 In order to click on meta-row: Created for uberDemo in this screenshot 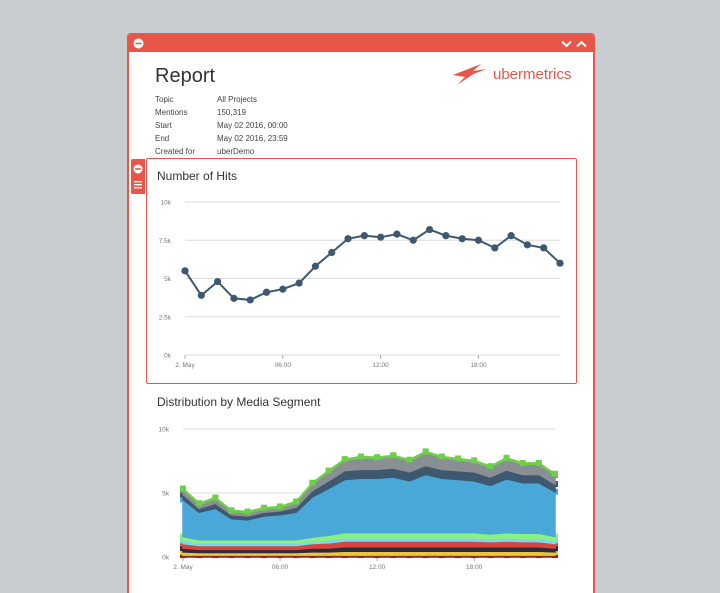, I will do `click(221, 151)`.